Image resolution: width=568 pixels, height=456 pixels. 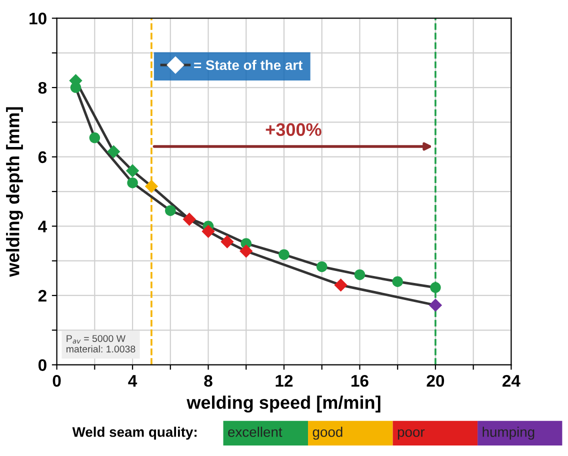 What do you see at coordinates (14, 192) in the screenshot?
I see `y-axis-title: welding depth [mm]` at bounding box center [14, 192].